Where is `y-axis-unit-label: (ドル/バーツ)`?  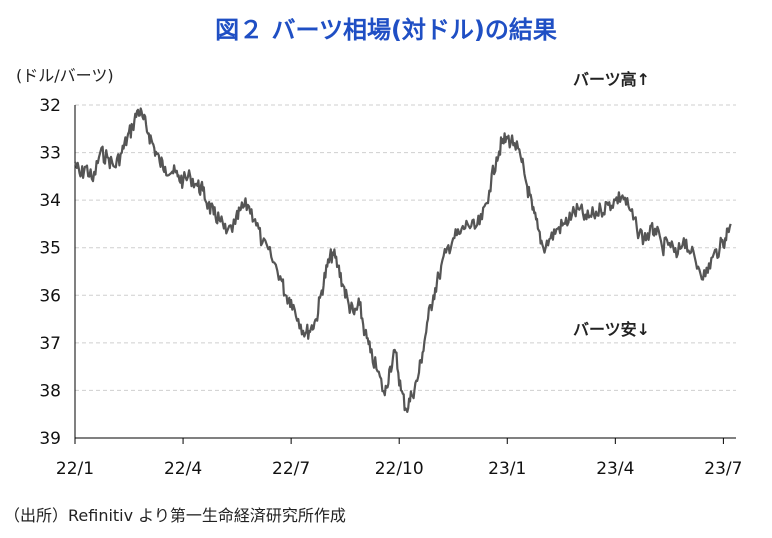 y-axis-unit-label: (ドル/バーツ) is located at coordinates (65, 75).